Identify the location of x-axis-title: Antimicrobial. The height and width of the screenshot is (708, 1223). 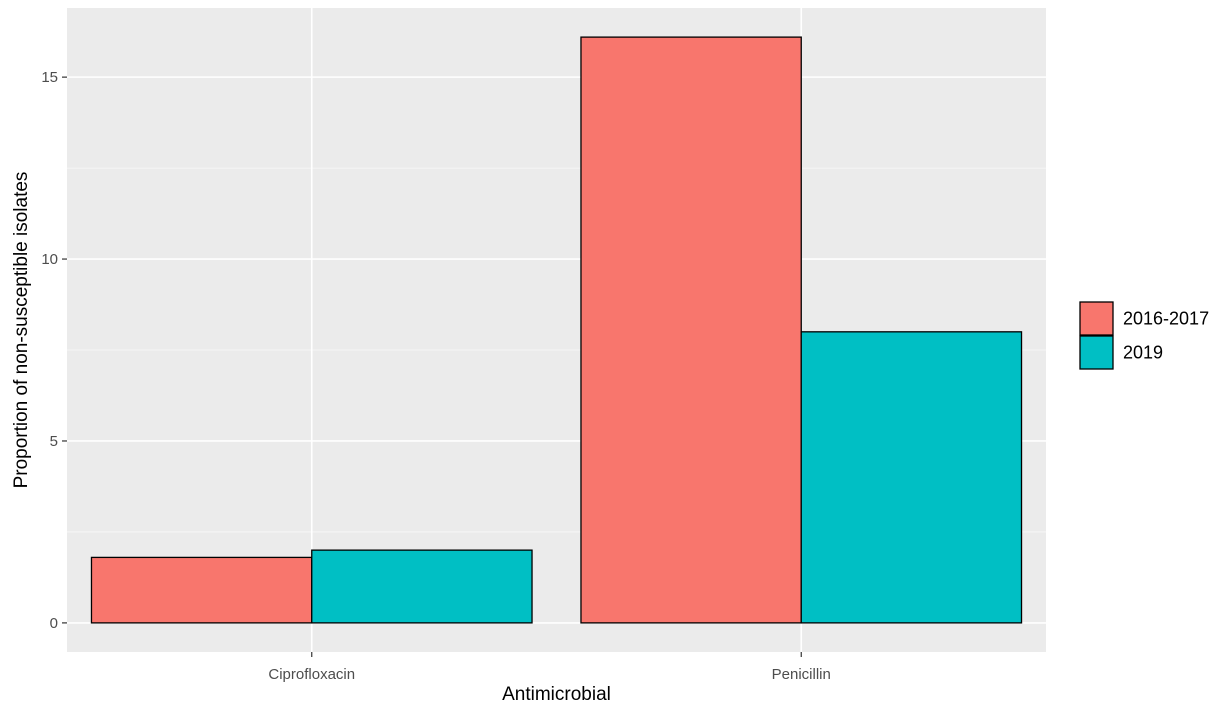
(556, 694).